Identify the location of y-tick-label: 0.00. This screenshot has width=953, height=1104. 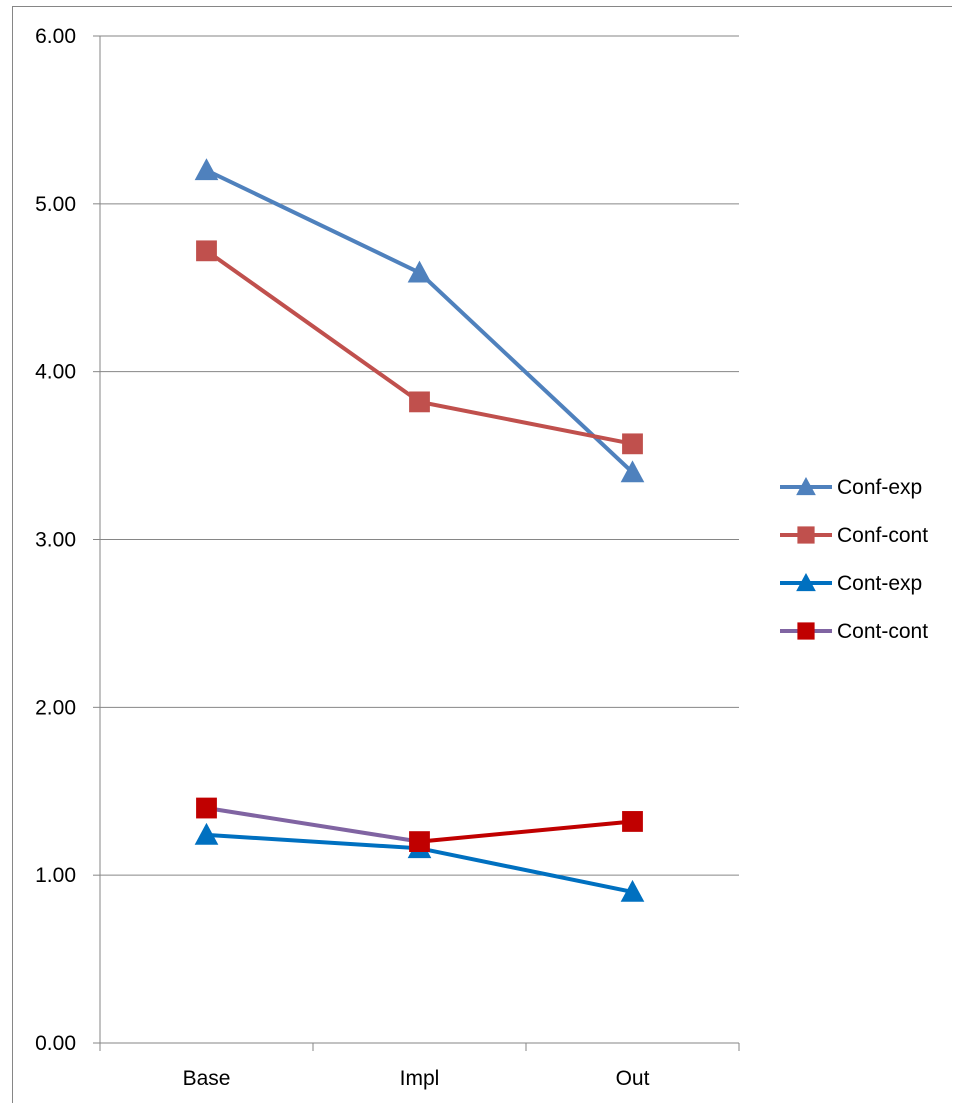
(55, 1043).